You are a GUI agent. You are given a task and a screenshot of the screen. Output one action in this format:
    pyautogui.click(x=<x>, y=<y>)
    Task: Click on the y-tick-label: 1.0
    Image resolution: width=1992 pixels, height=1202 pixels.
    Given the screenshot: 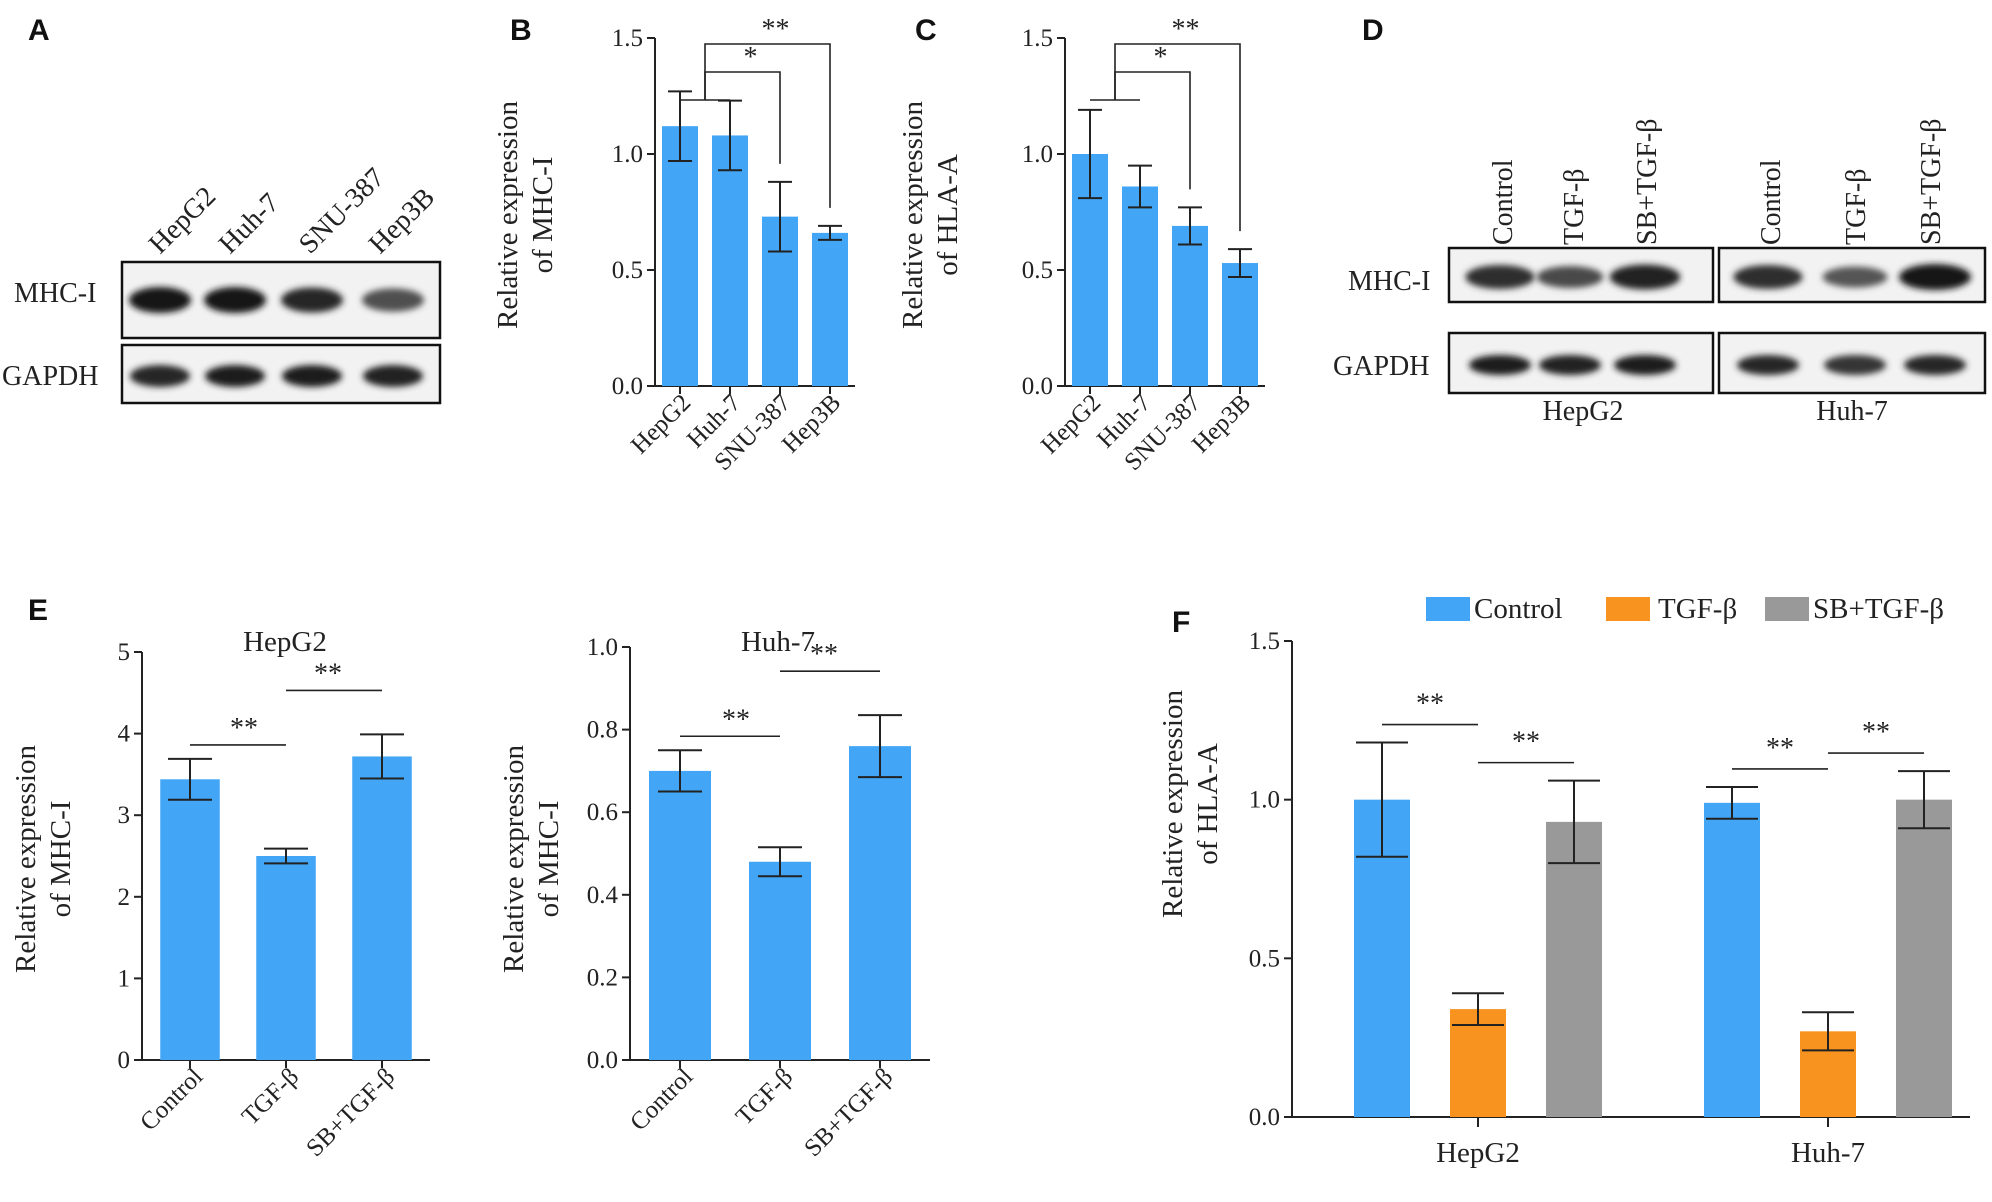 What is the action you would take?
    pyautogui.click(x=1264, y=800)
    